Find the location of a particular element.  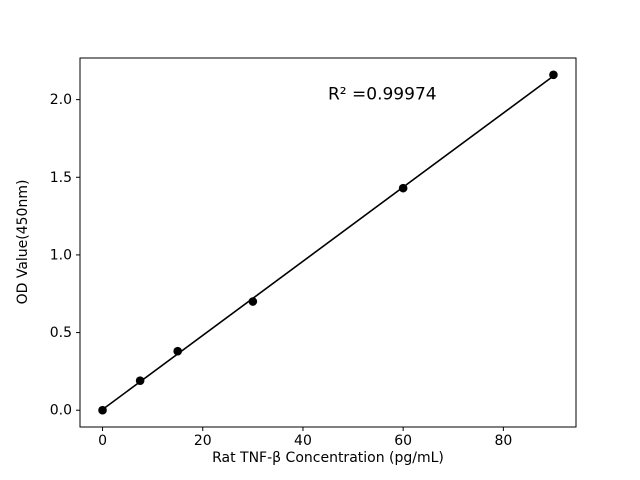

y-tick-label: 2.0 is located at coordinates (61, 100).